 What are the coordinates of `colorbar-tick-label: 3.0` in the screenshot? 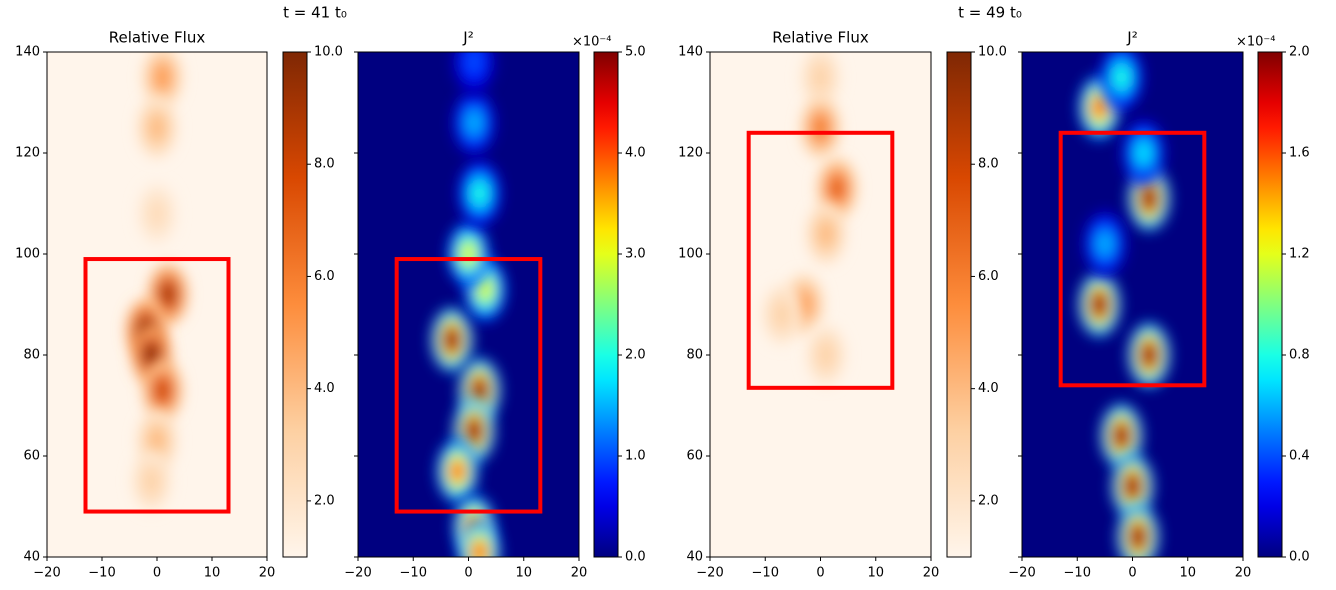 It's located at (635, 254).